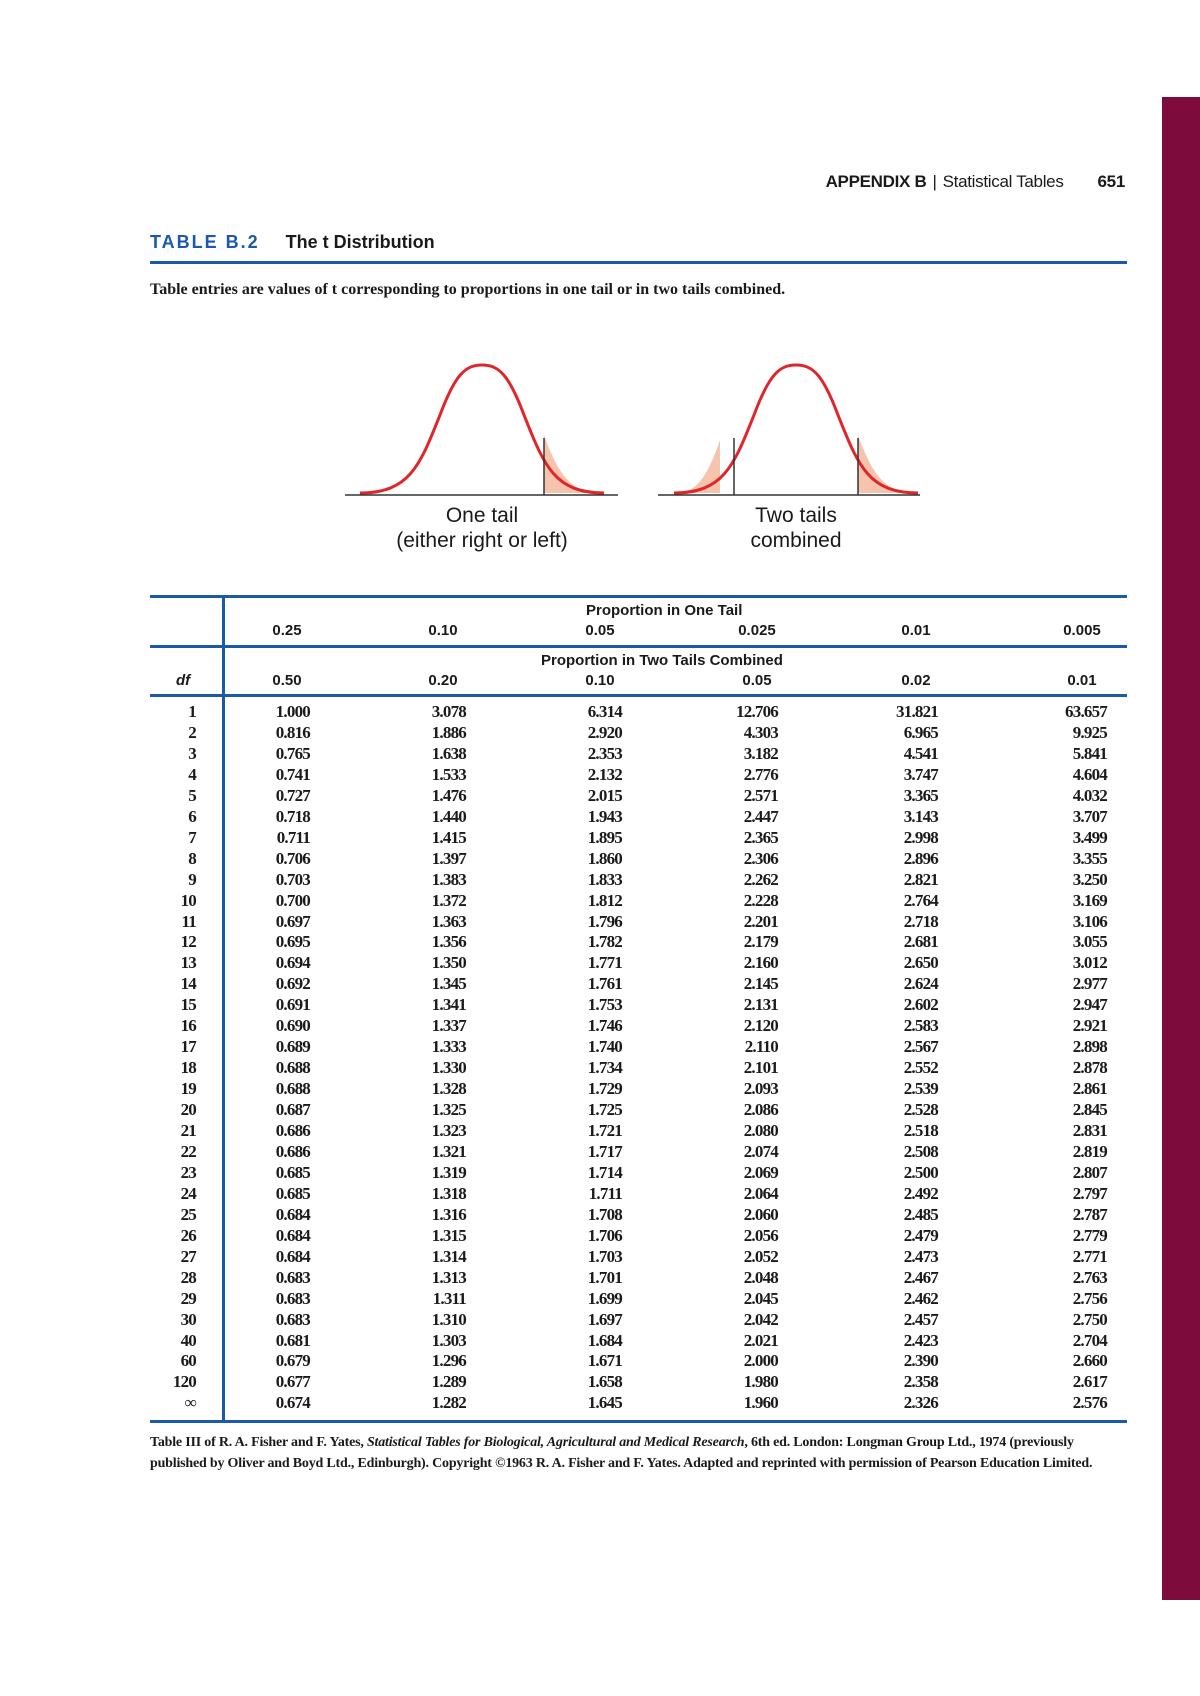 The image size is (1200, 1696). Describe the element at coordinates (1090, 879) in the screenshot. I see `t-value-cell: 3.250` at that location.